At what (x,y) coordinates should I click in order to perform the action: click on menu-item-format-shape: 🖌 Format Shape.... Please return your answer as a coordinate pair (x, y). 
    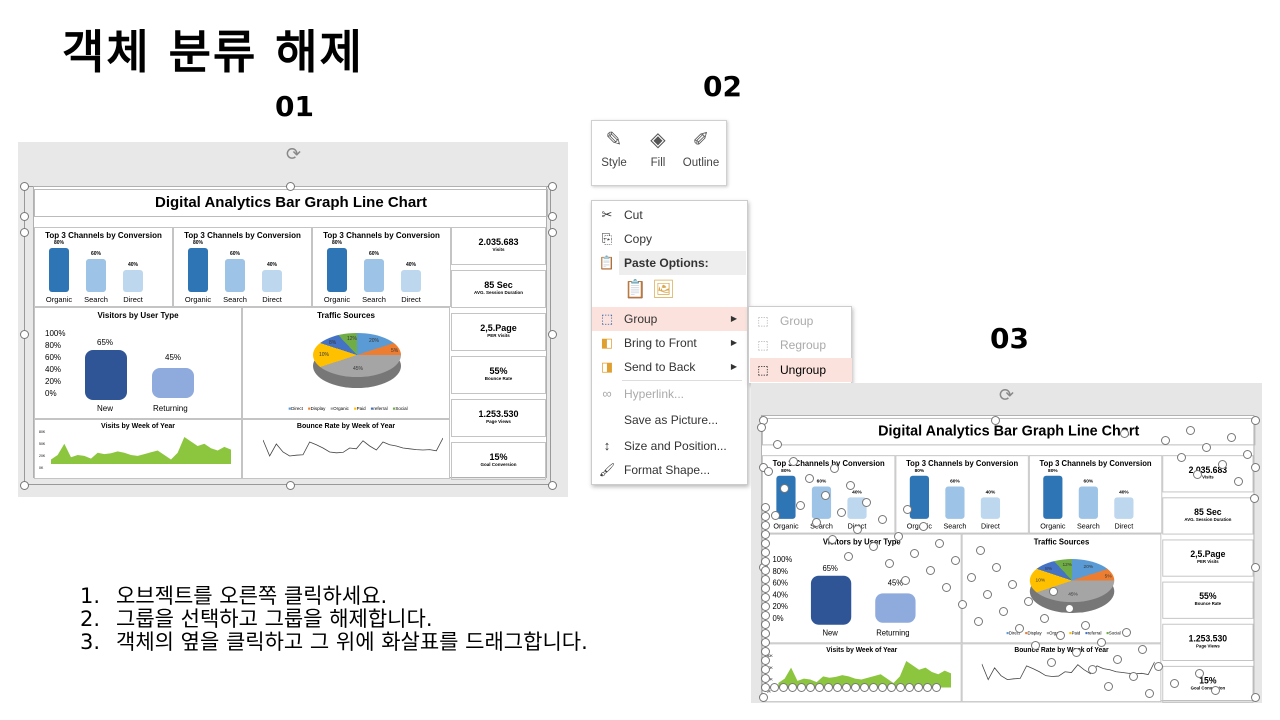
    Looking at the image, I should click on (669, 470).